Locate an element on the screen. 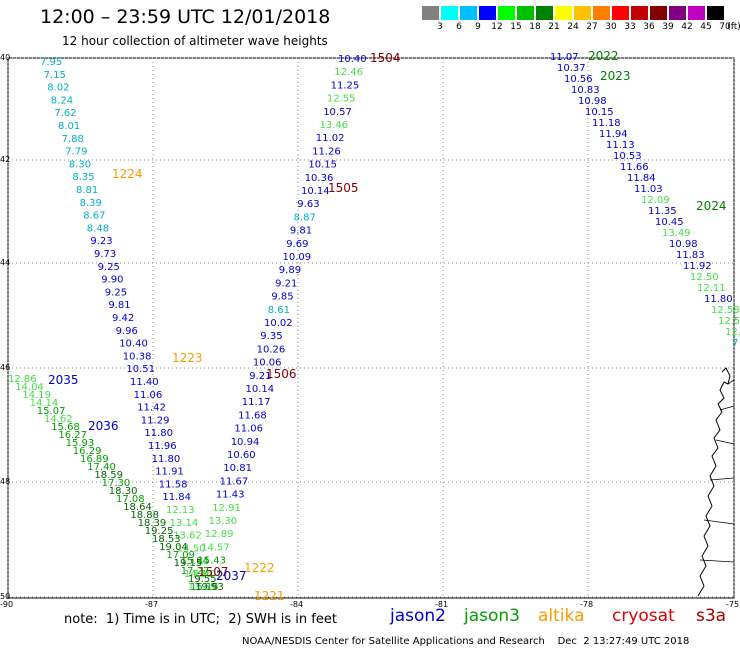 The image size is (740, 650). wave-height-value: 15.68 is located at coordinates (65, 427).